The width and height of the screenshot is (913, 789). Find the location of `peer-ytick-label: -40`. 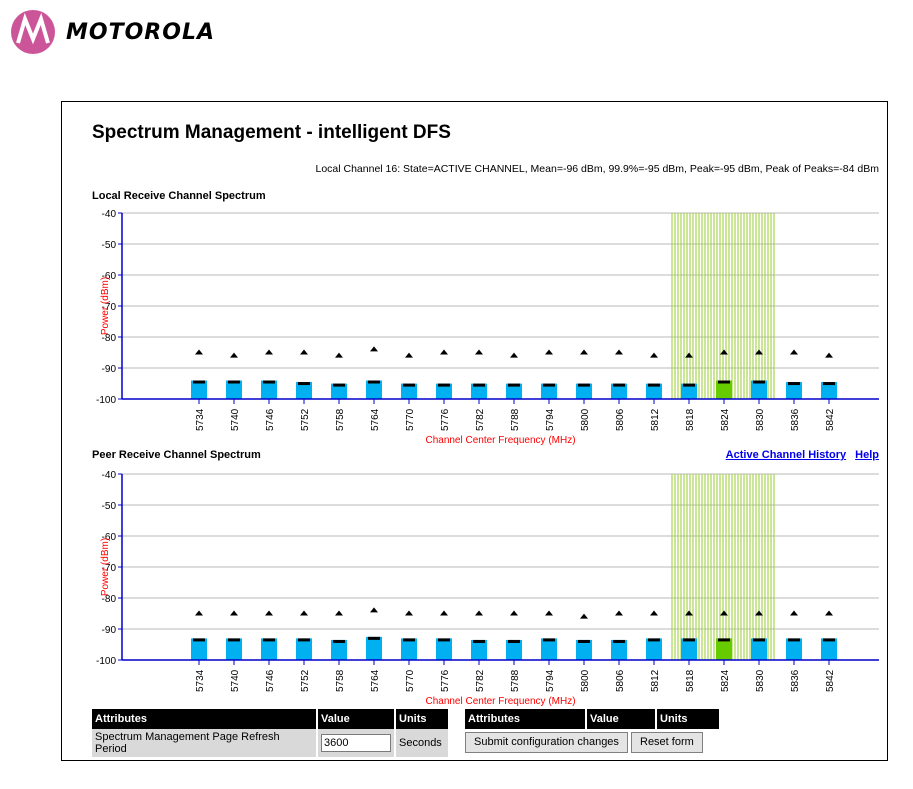

peer-ytick-label: -40 is located at coordinates (109, 475).